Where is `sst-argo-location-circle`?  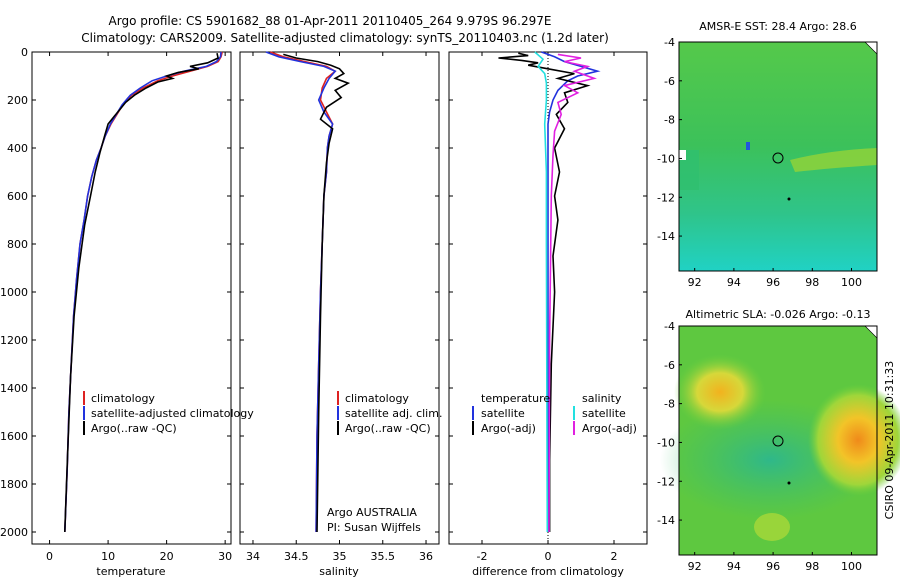 sst-argo-location-circle is located at coordinates (778, 158).